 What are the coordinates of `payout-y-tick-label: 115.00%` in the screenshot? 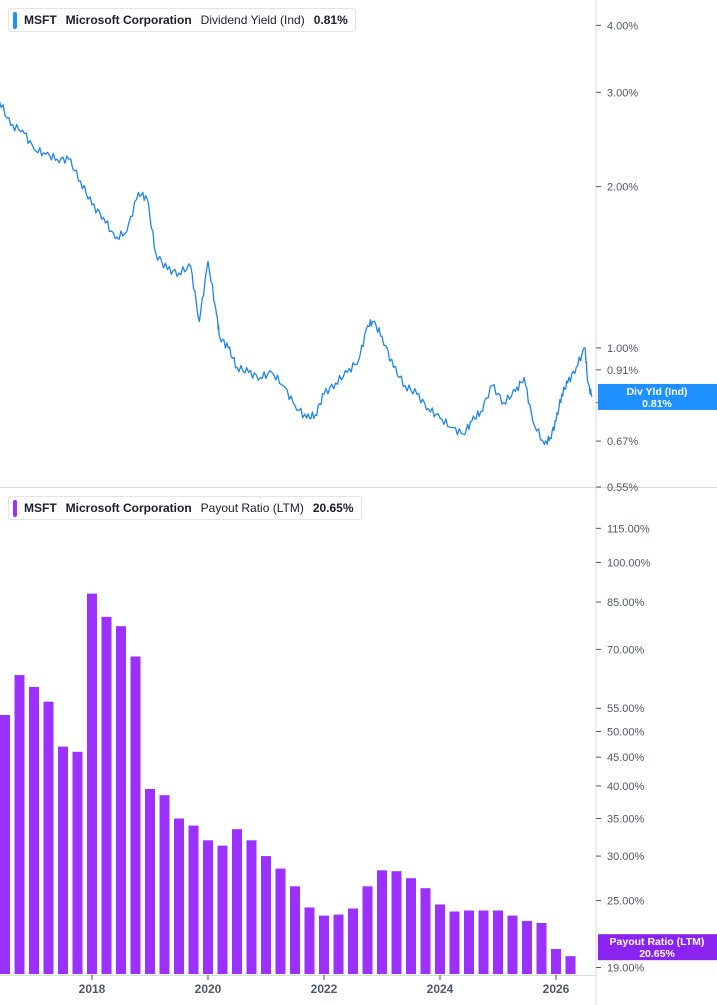 It's located at (628, 529).